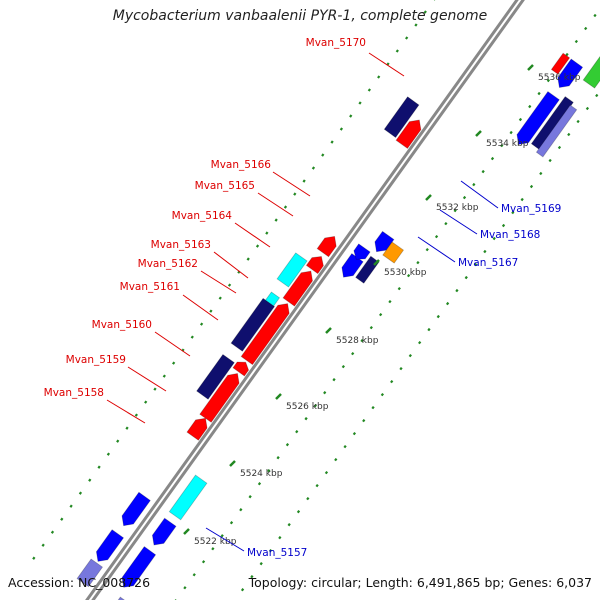 This screenshot has height=600, width=600. Describe the element at coordinates (510, 235) in the screenshot. I see `gene-label: Mvan_5168` at that location.